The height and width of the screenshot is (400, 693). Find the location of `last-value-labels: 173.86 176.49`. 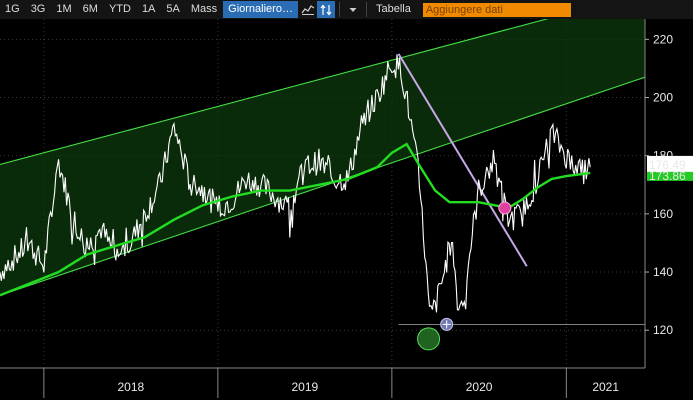

last-value-labels: 173.86 176.49 is located at coordinates (670, 169).